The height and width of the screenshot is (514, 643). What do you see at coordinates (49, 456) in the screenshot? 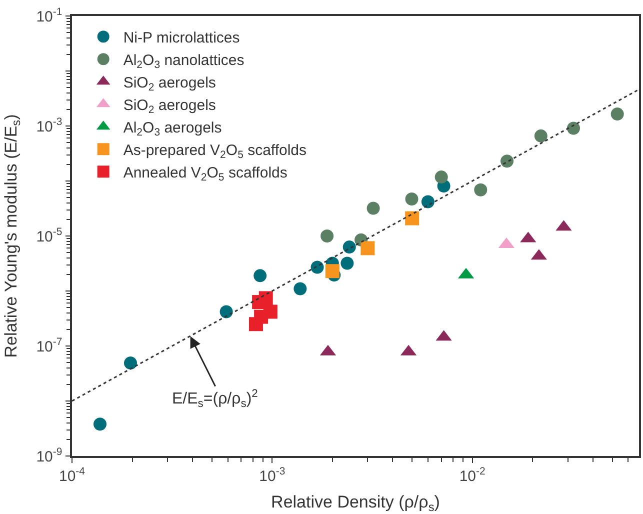
I see `y-tick-label: 10$^{-9}$` at bounding box center [49, 456].